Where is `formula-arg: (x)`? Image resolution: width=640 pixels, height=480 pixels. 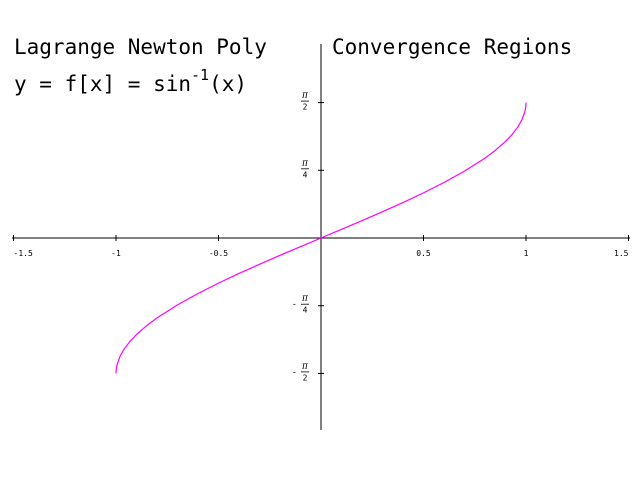
formula-arg: (x) is located at coordinates (228, 84).